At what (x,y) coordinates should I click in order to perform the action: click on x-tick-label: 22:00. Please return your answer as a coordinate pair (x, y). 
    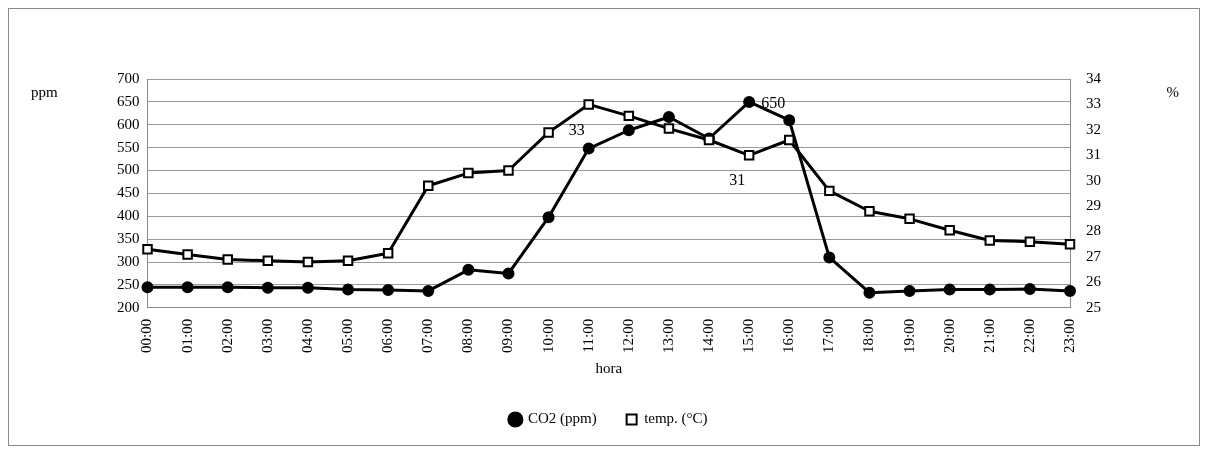
    Looking at the image, I should click on (1028, 335).